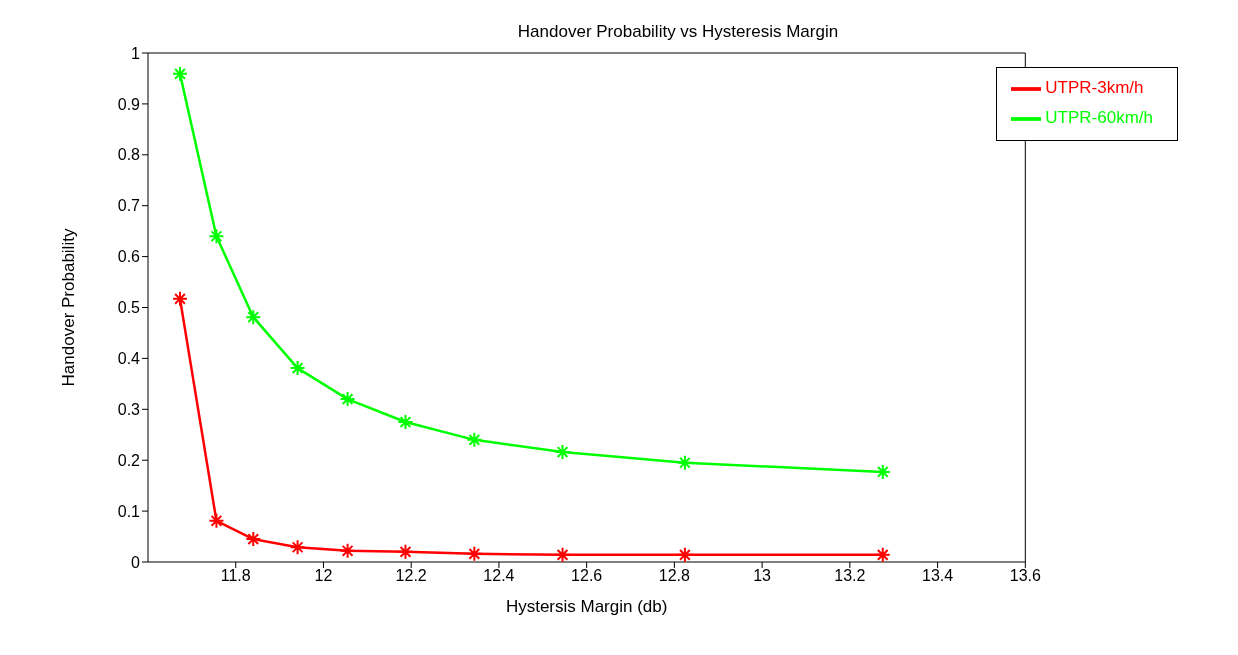 The height and width of the screenshot is (655, 1238). I want to click on x-tick-label: 13, so click(762, 576).